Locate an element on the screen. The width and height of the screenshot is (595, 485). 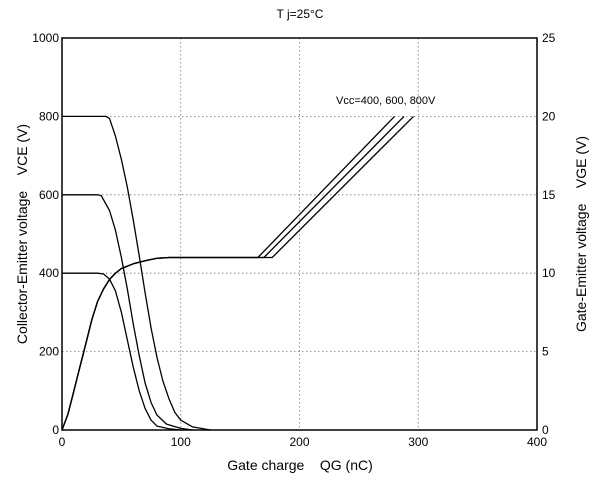
left-tick-label: 0 is located at coordinates (55, 430).